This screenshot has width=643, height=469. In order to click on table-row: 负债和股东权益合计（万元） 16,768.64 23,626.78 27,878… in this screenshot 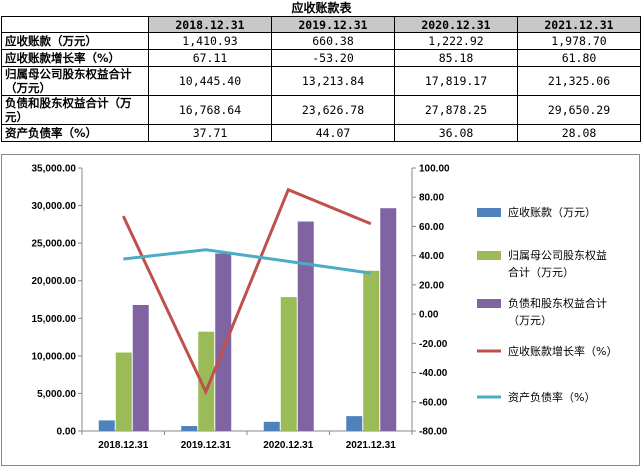, I will do `click(321, 110)`.